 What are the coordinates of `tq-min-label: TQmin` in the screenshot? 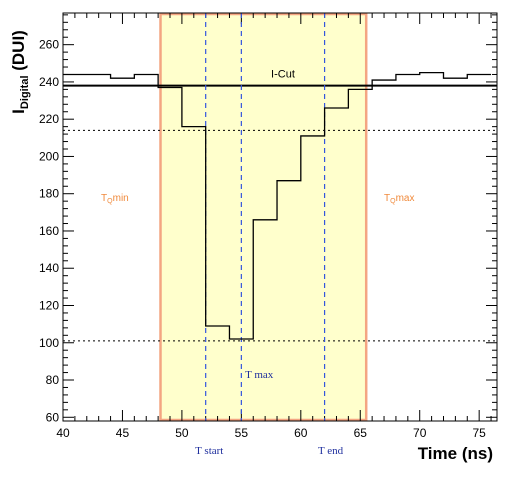 It's located at (115, 199).